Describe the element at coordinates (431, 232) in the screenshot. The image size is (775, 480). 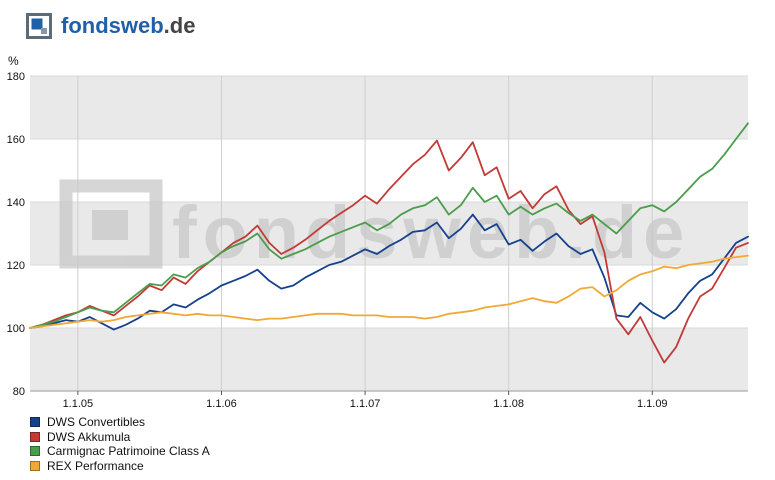
I see `svg-text: fondsweb.de` at that location.